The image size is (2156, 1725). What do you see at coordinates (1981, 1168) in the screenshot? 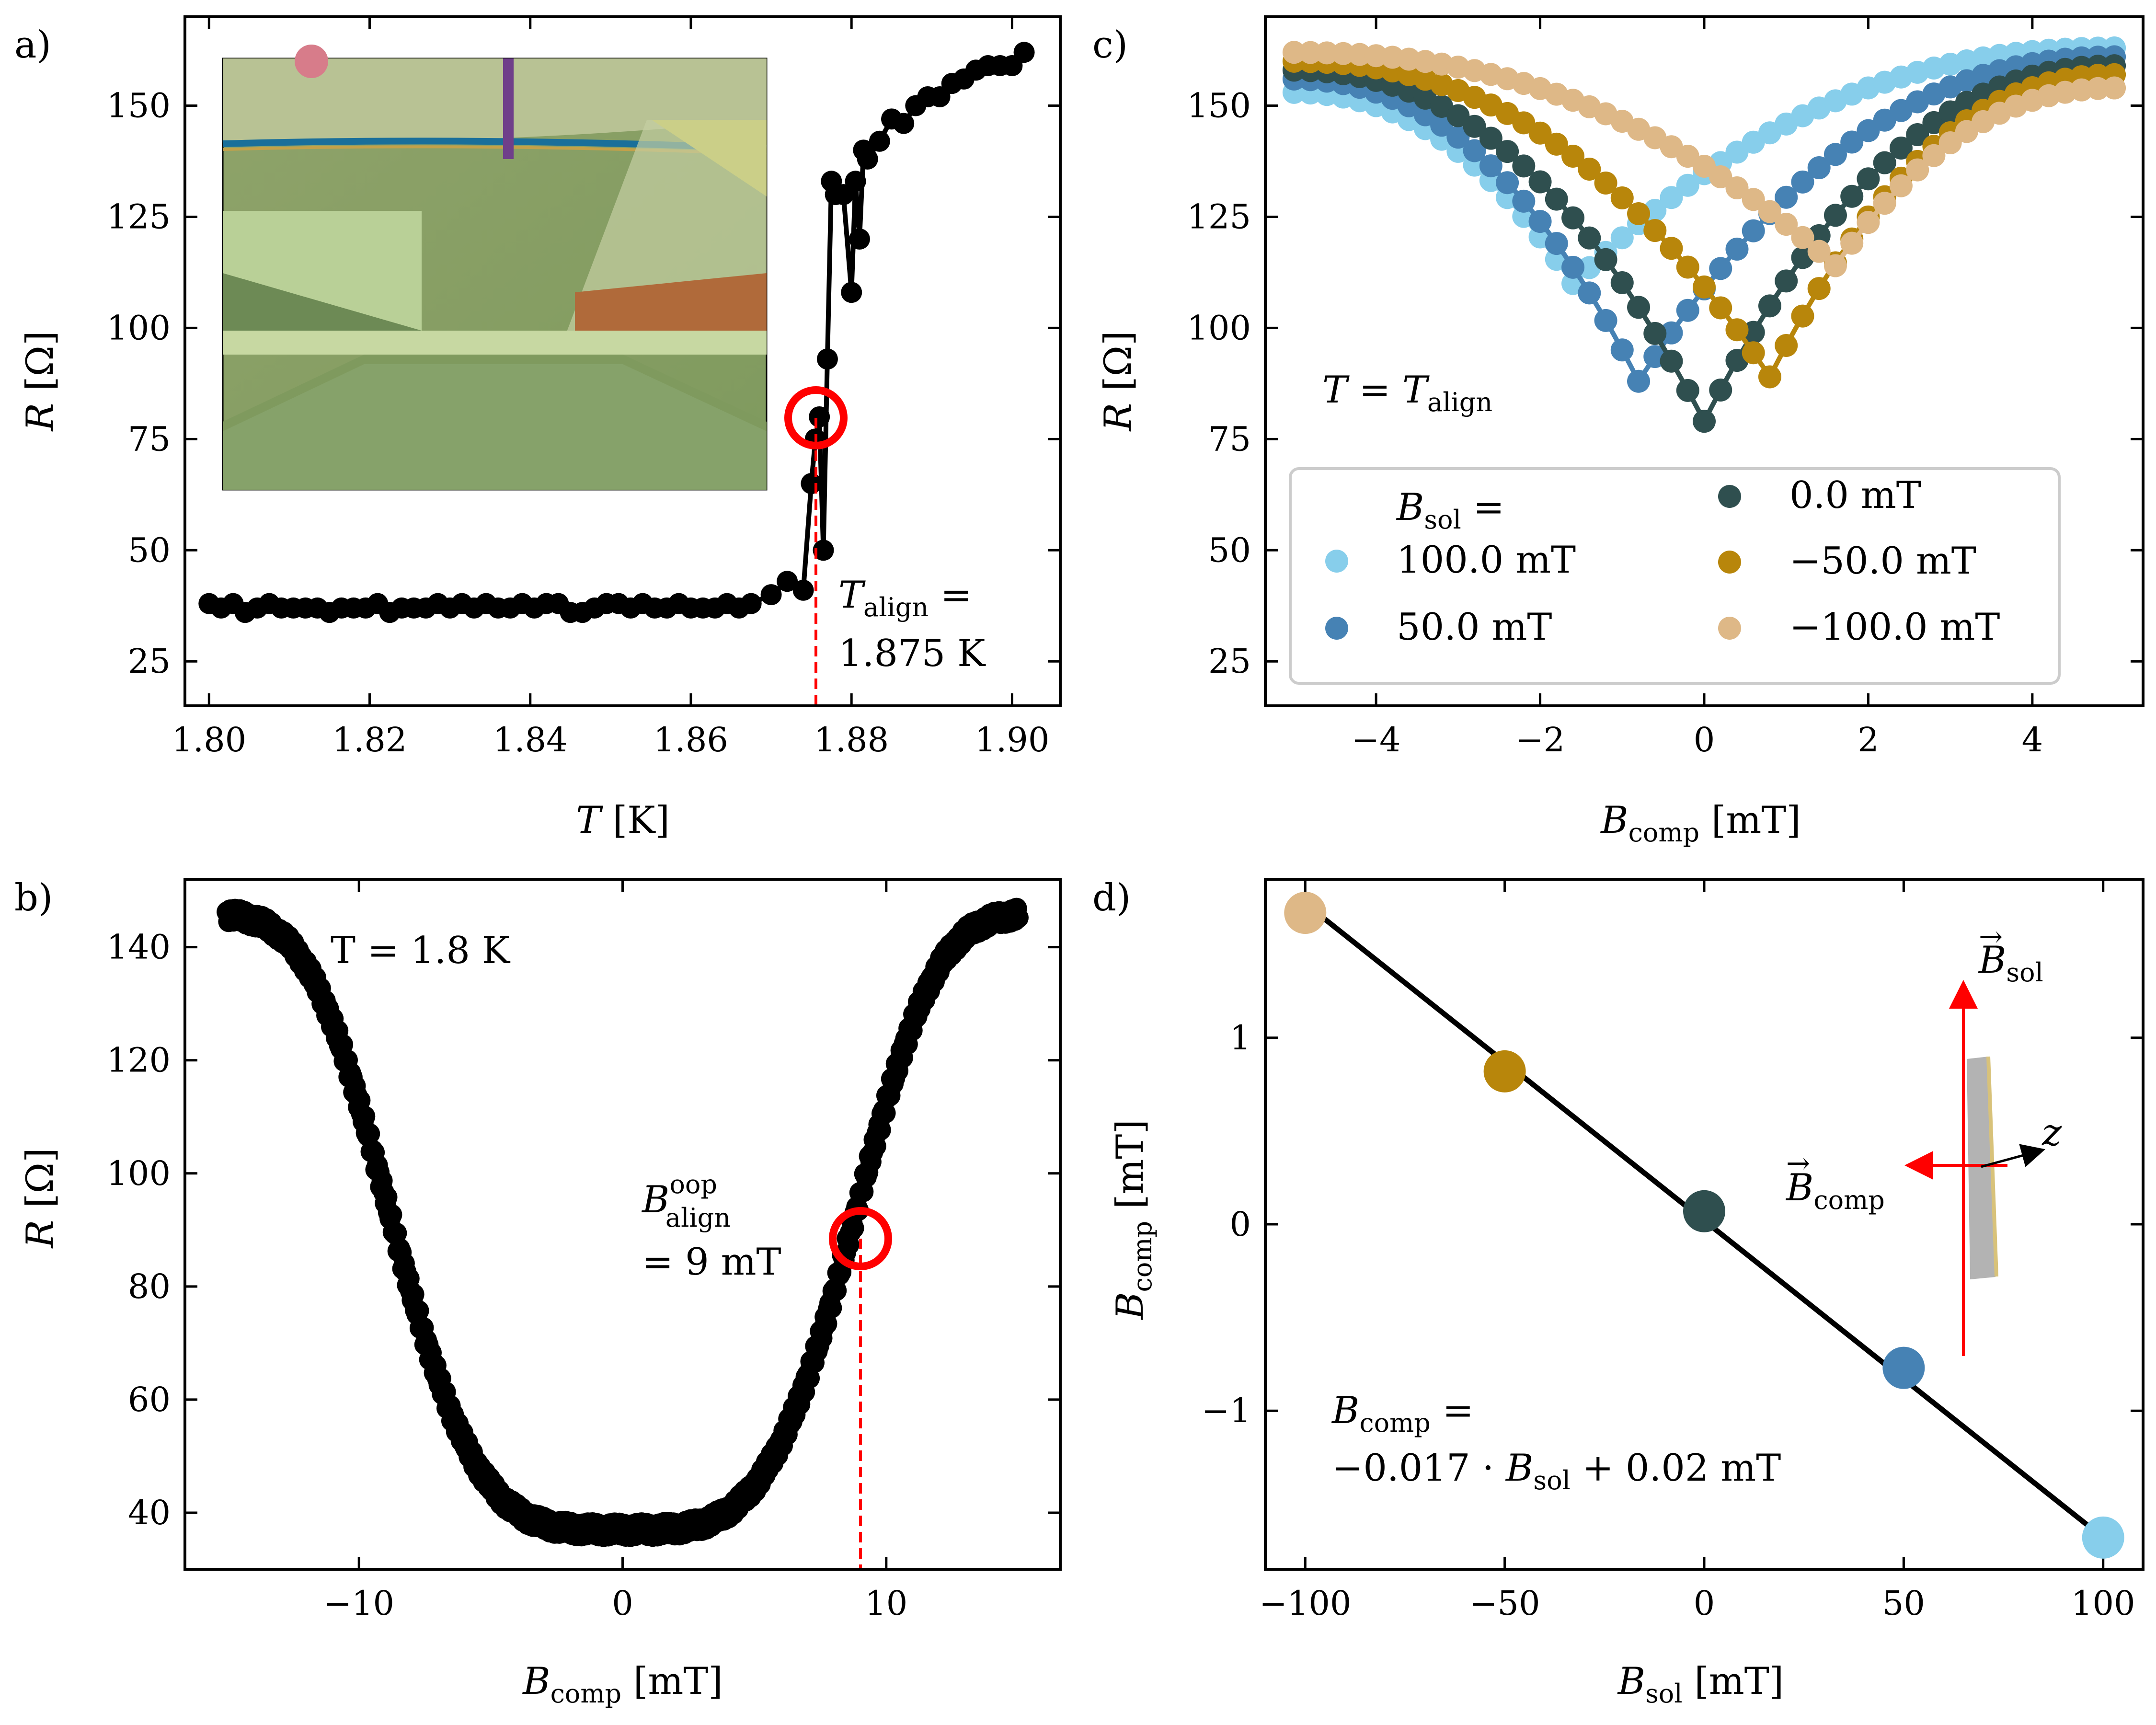
I see `sample-slab` at bounding box center [1981, 1168].